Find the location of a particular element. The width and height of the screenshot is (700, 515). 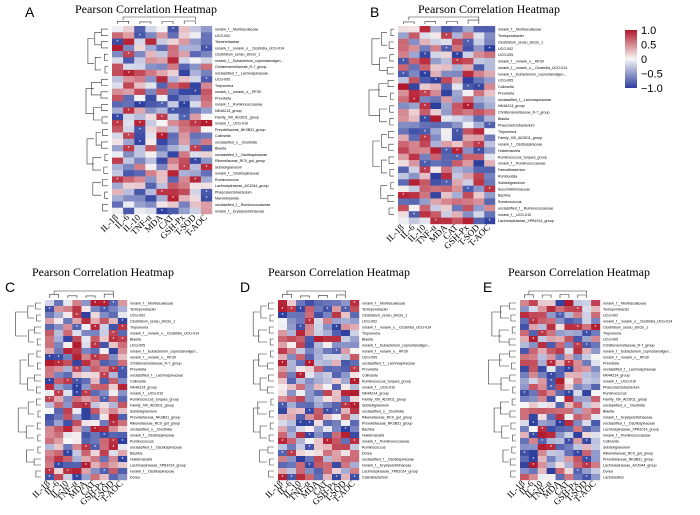

row-label: Clostridium_sensu_stricto_1 is located at coordinates (384, 315).